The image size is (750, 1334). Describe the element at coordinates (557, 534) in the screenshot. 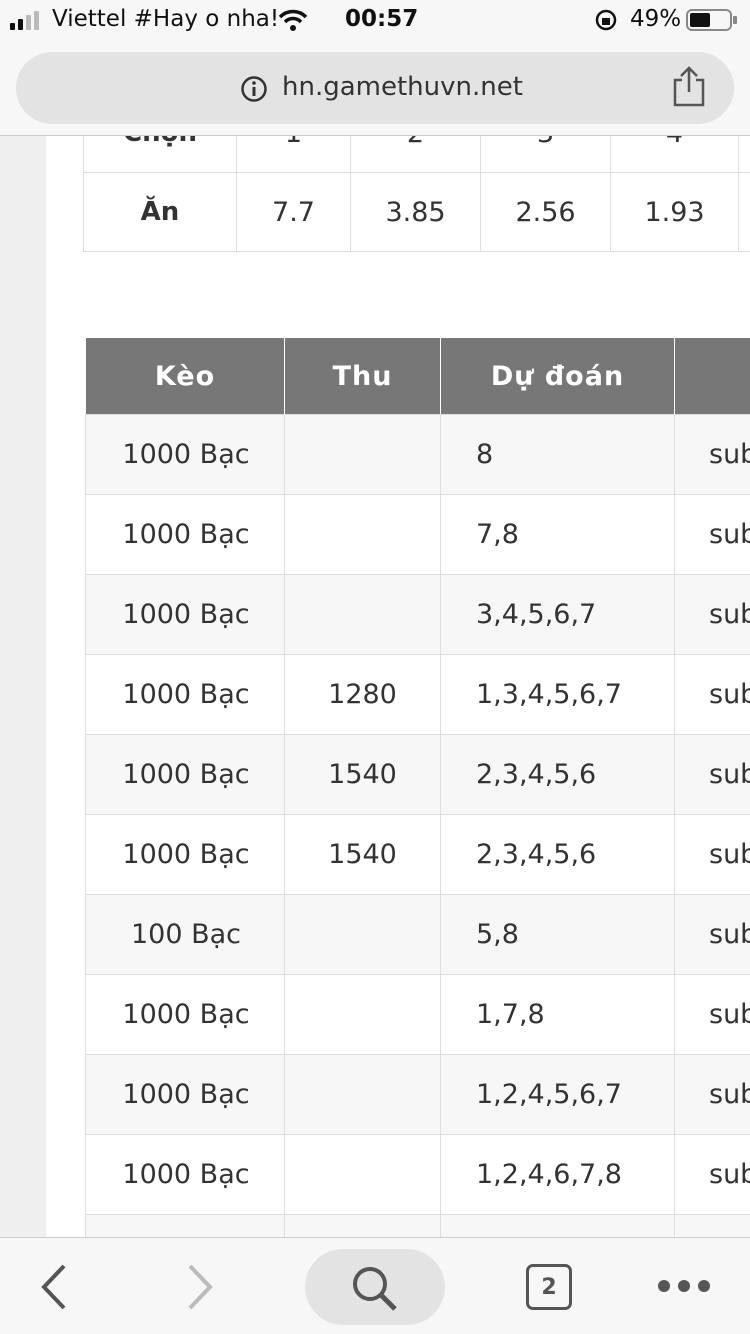

I see `bet-prediction: 7,8` at that location.